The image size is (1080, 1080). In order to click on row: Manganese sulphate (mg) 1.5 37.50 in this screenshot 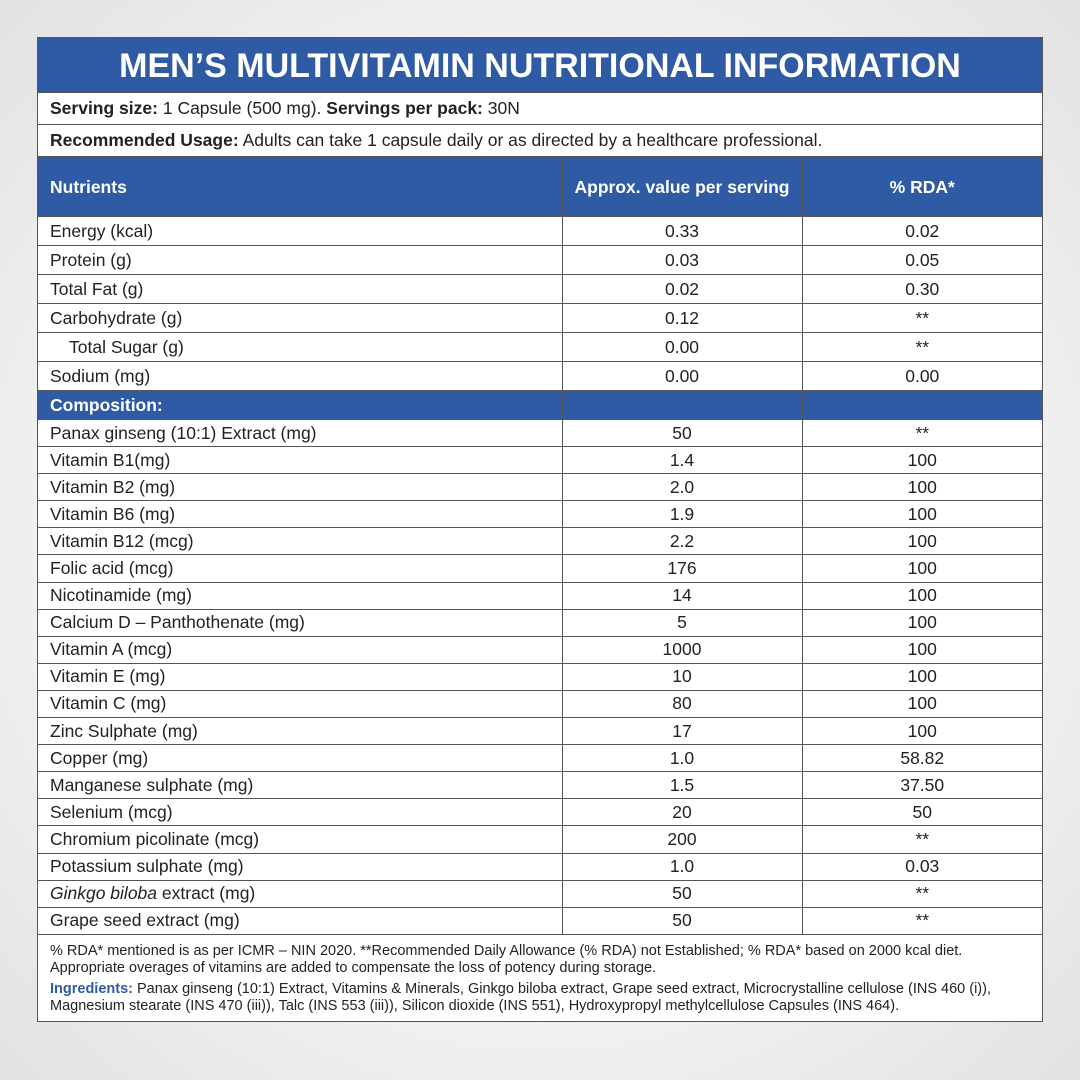, I will do `click(540, 785)`.